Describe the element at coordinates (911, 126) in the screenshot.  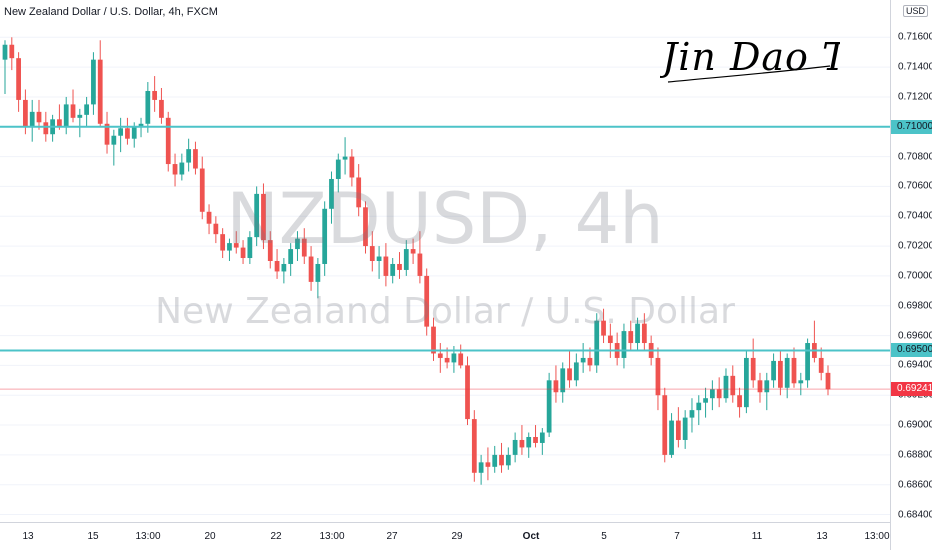
I see `level-price-badge: 0.71000` at that location.